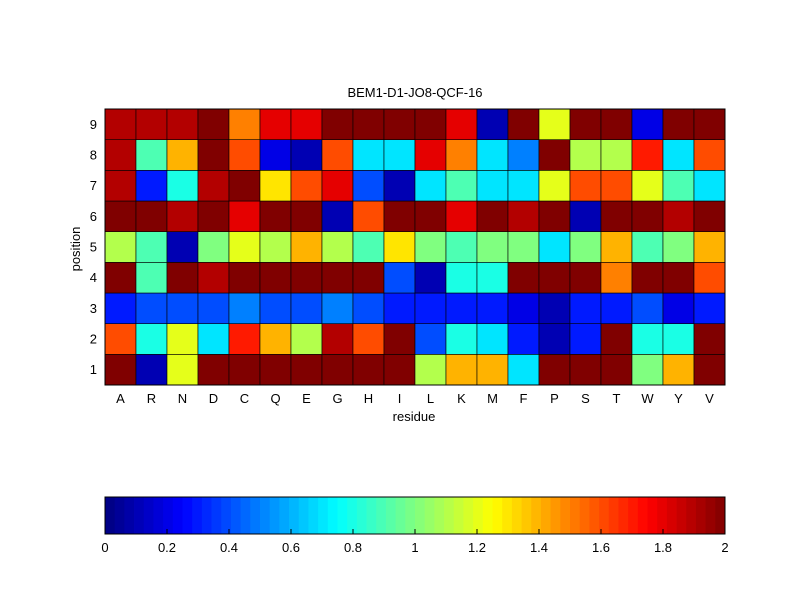  Describe the element at coordinates (167, 547) in the screenshot. I see `colorbar-tick-label: 0.2` at that location.